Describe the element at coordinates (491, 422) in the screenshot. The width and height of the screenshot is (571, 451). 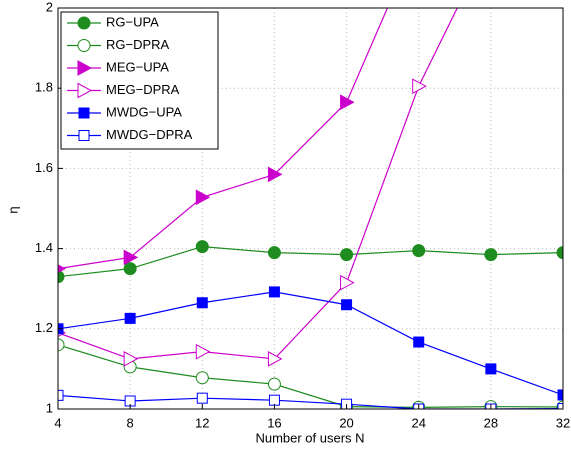
I see `x-tick-label: 28` at that location.